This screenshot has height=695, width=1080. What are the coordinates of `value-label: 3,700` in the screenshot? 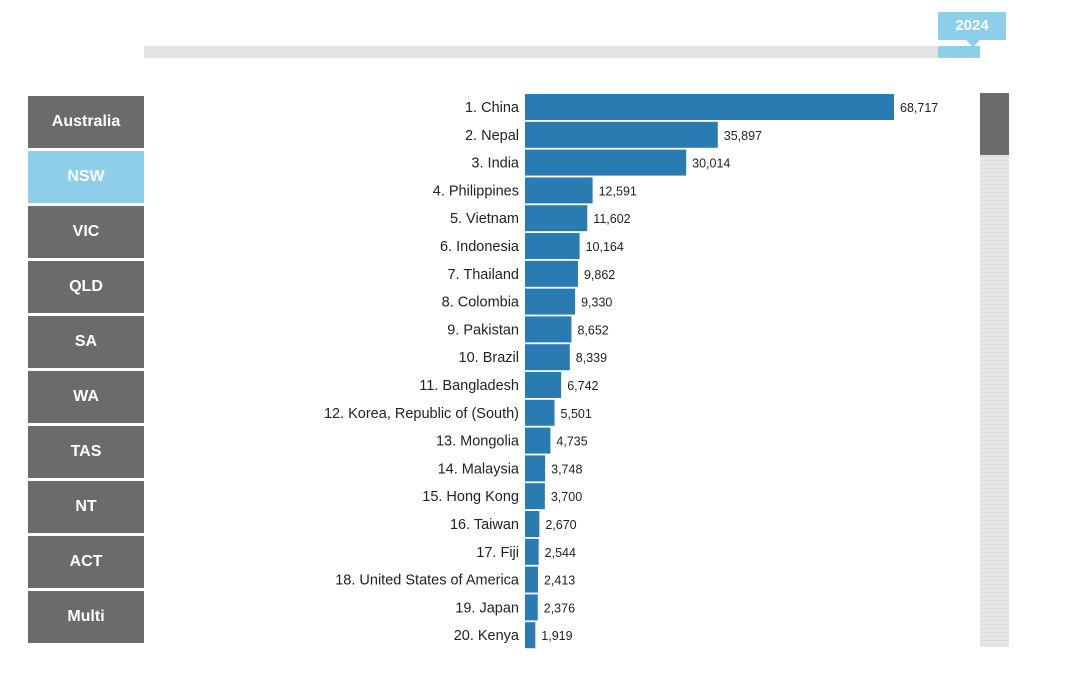 It's located at (566, 497).